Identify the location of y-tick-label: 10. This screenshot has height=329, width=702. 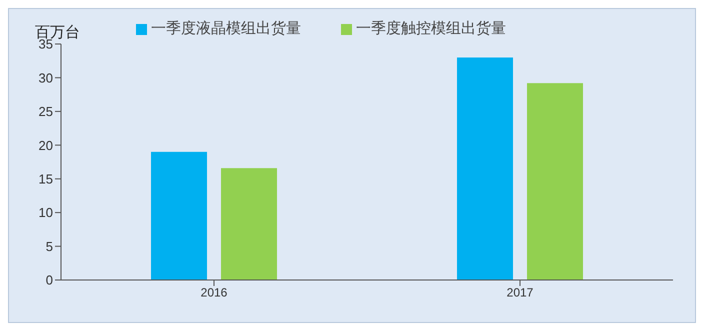
(45, 212).